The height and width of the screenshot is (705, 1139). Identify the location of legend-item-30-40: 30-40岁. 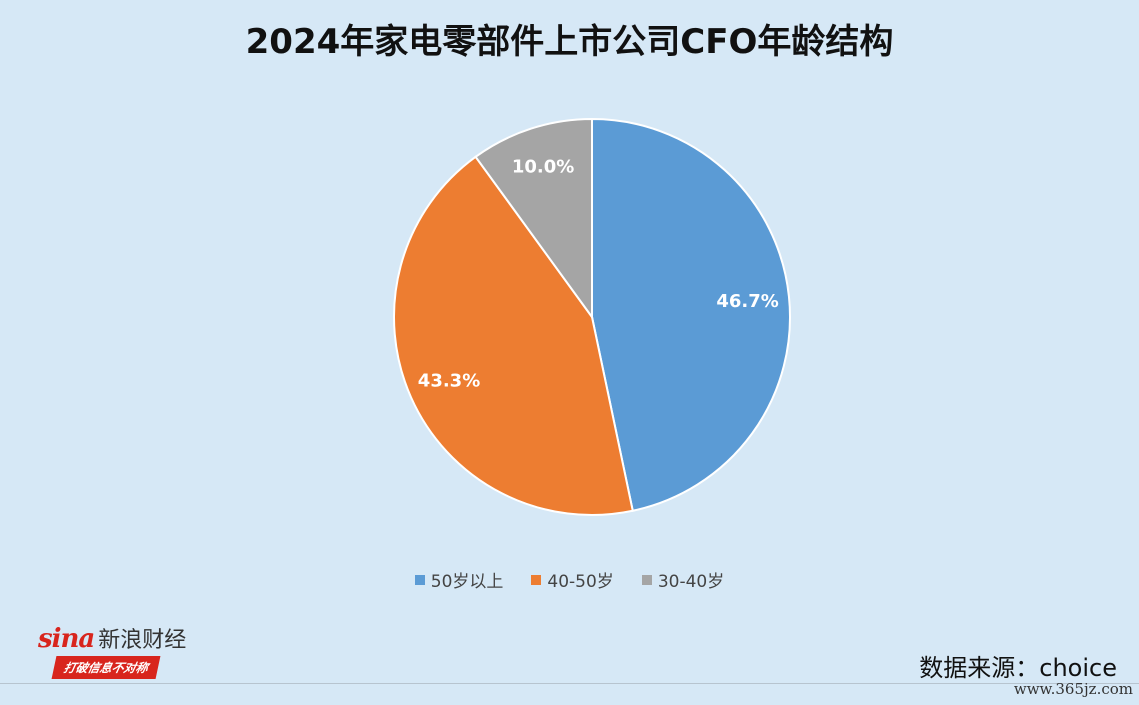
(683, 579).